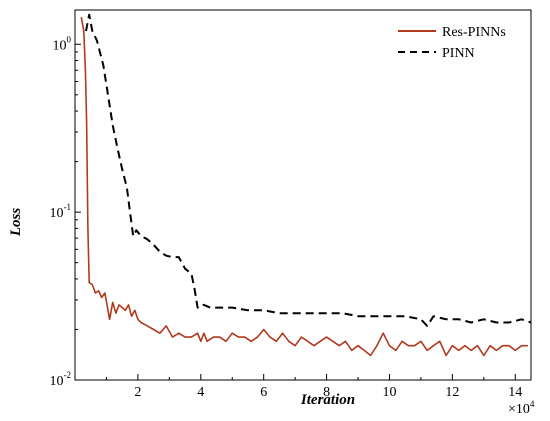  I want to click on x-tick-label: 6, so click(263, 392).